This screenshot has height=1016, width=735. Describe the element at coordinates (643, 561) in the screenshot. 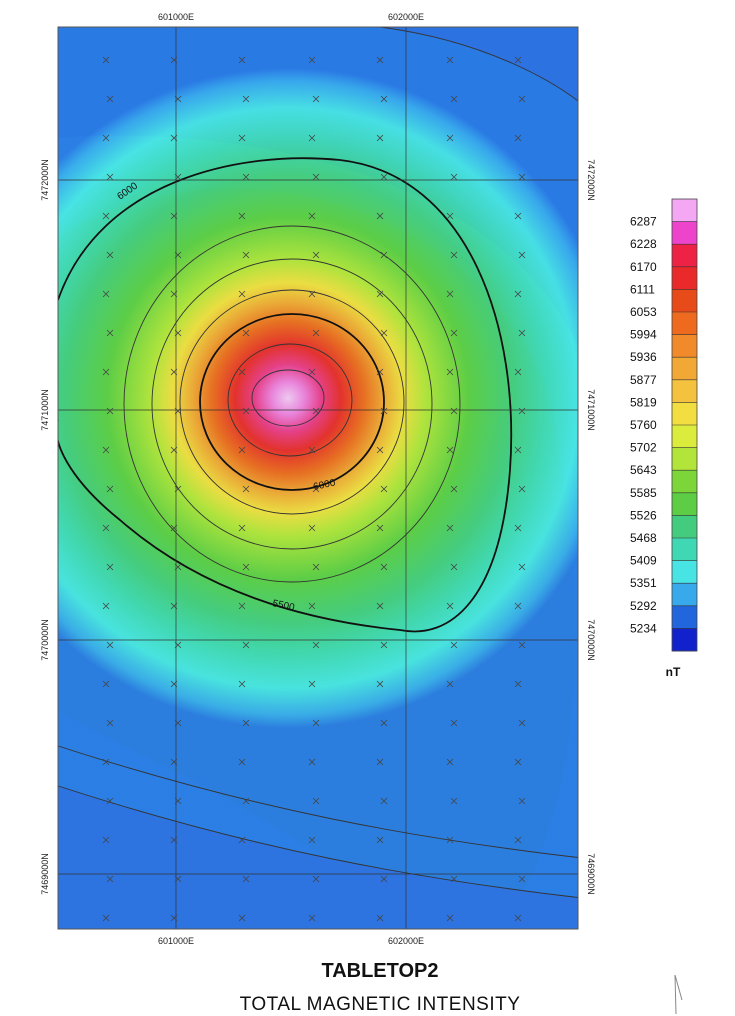

I see `legend-value: 5409` at that location.